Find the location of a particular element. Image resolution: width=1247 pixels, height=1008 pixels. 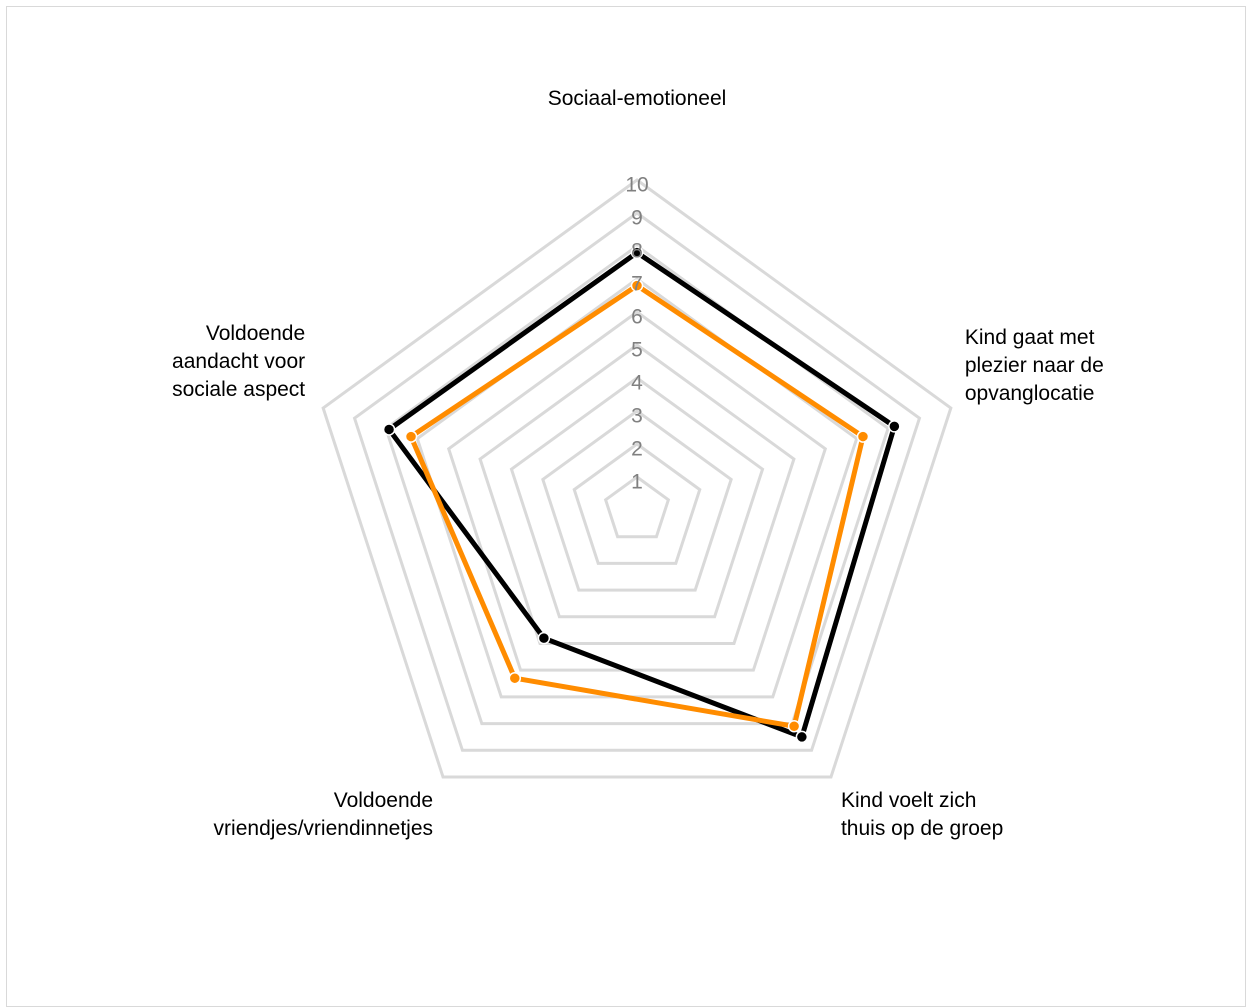

axis-label-line: opvanglocatie is located at coordinates (1030, 393).